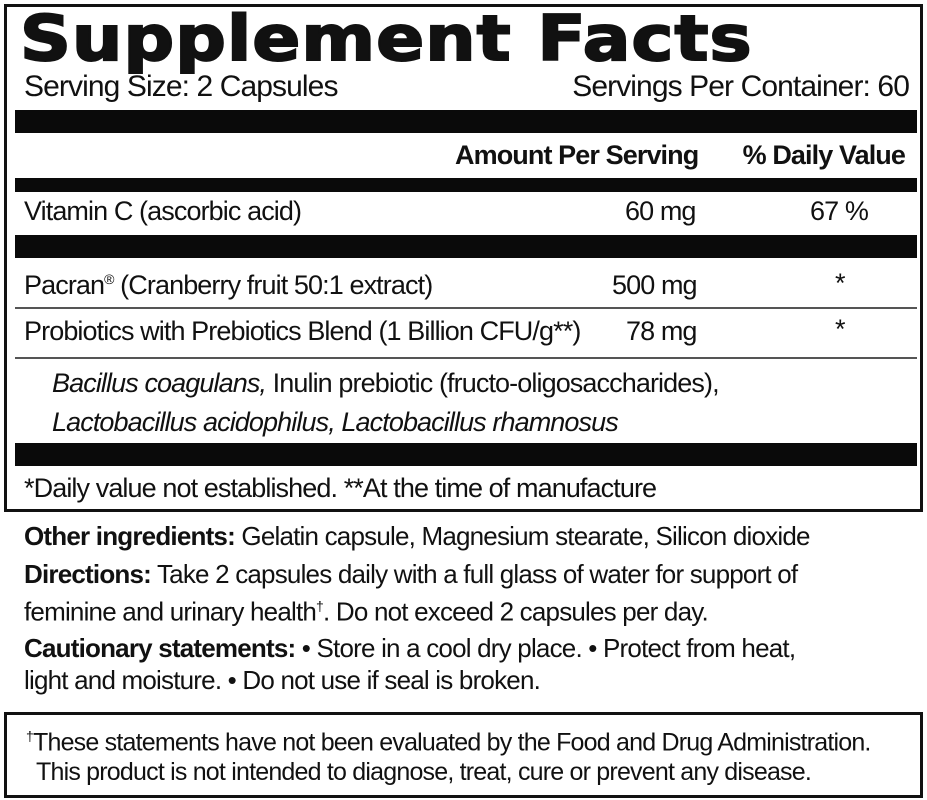 The width and height of the screenshot is (927, 800). Describe the element at coordinates (839, 211) in the screenshot. I see `ingredient-dv: 67 %` at that location.